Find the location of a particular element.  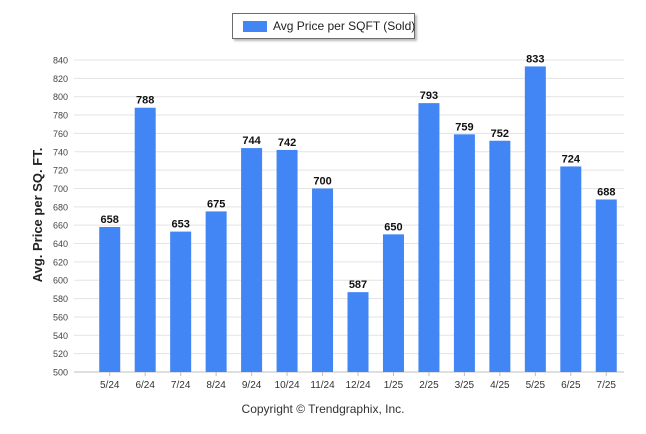

y-tick-label: 800 is located at coordinates (60, 97).